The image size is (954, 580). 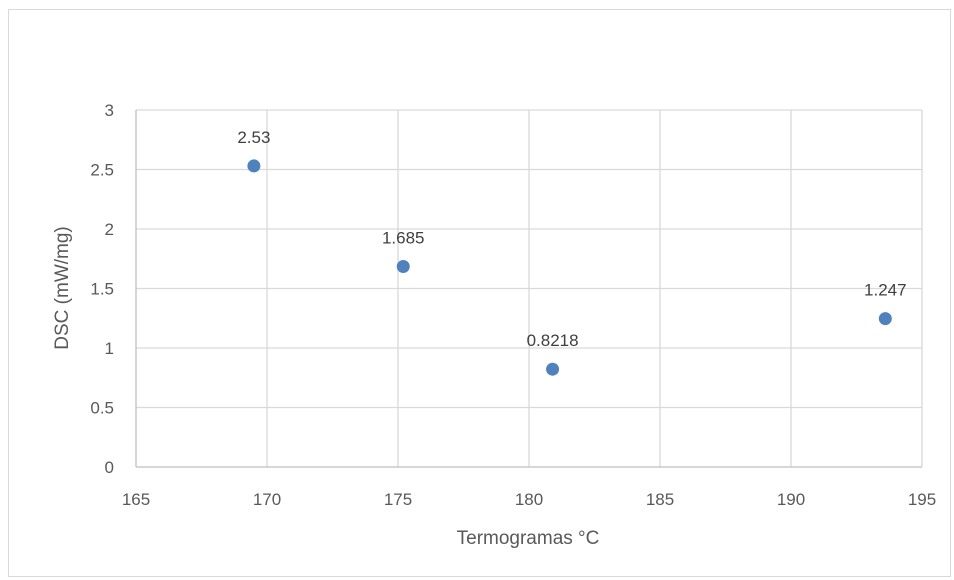 What do you see at coordinates (136, 499) in the screenshot?
I see `x-tick-label: 165` at bounding box center [136, 499].